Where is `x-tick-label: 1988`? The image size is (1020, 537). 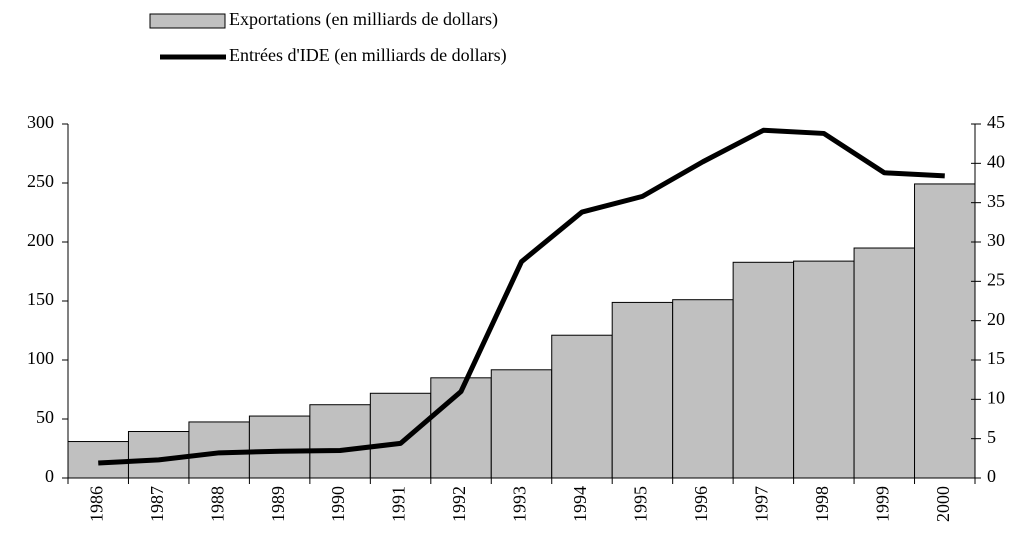
x-tick-label: 1988 is located at coordinates (217, 504).